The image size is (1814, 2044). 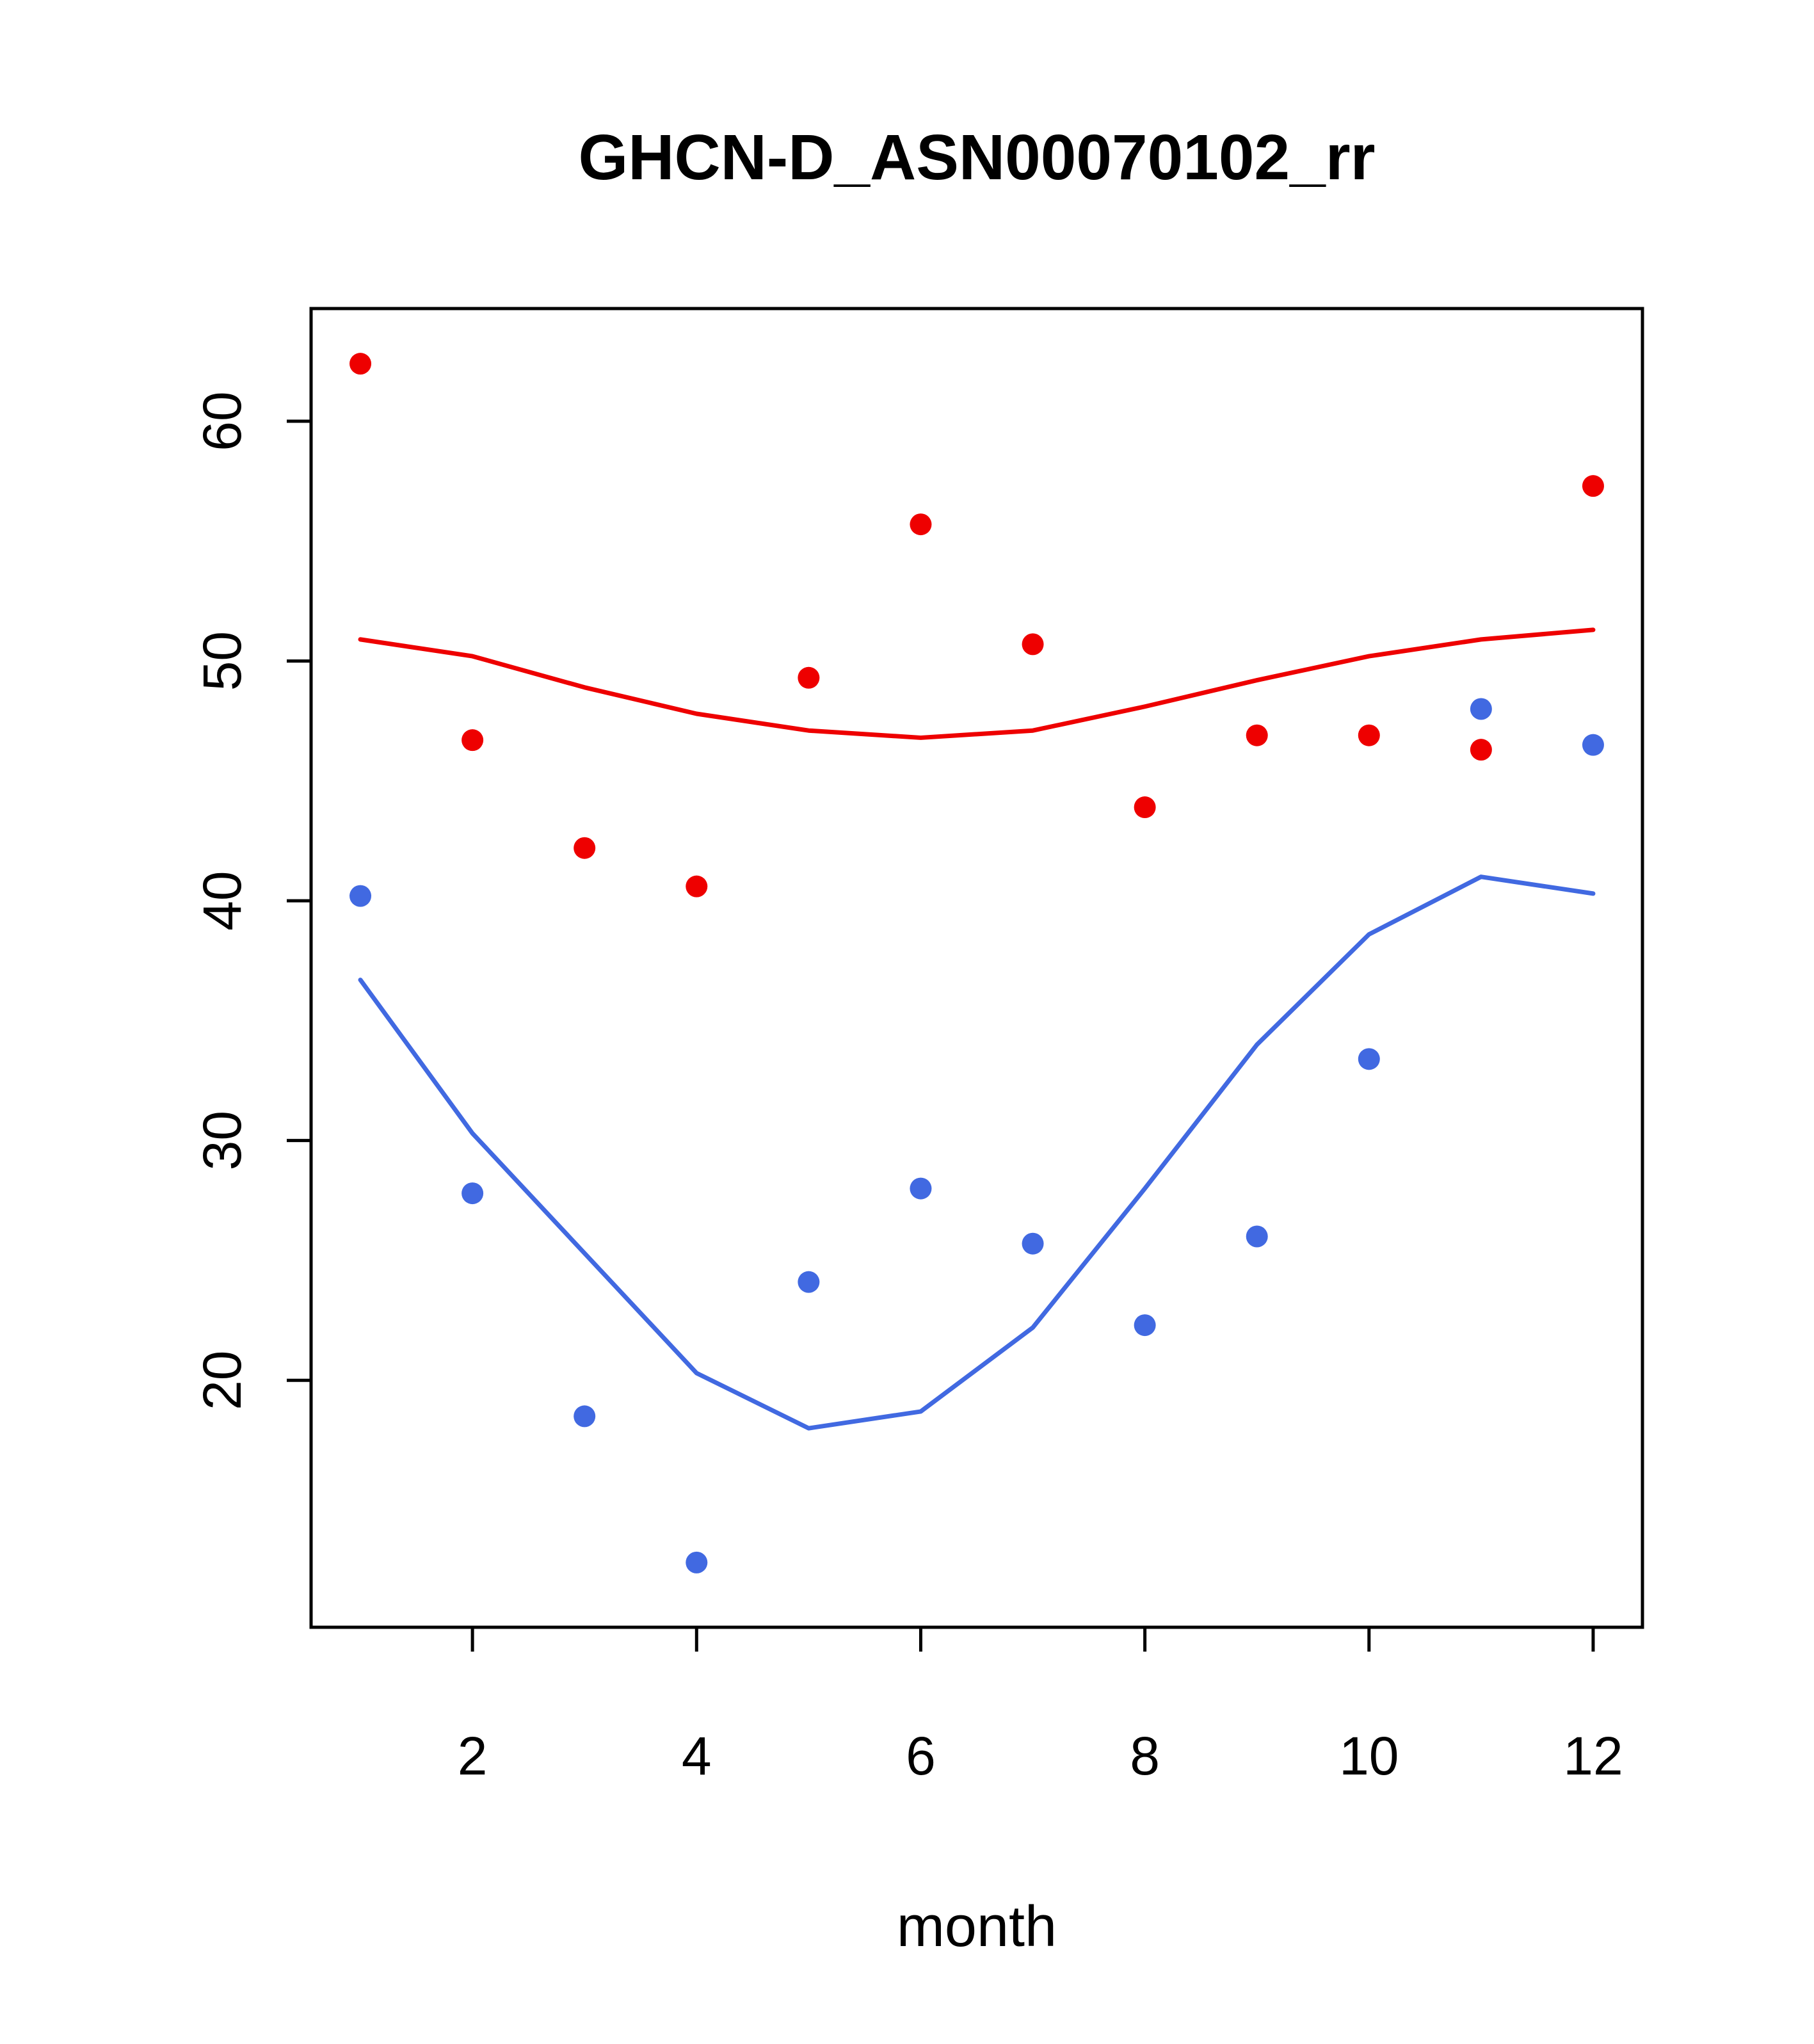 I want to click on x-tick-label: 12, so click(x=1593, y=1756).